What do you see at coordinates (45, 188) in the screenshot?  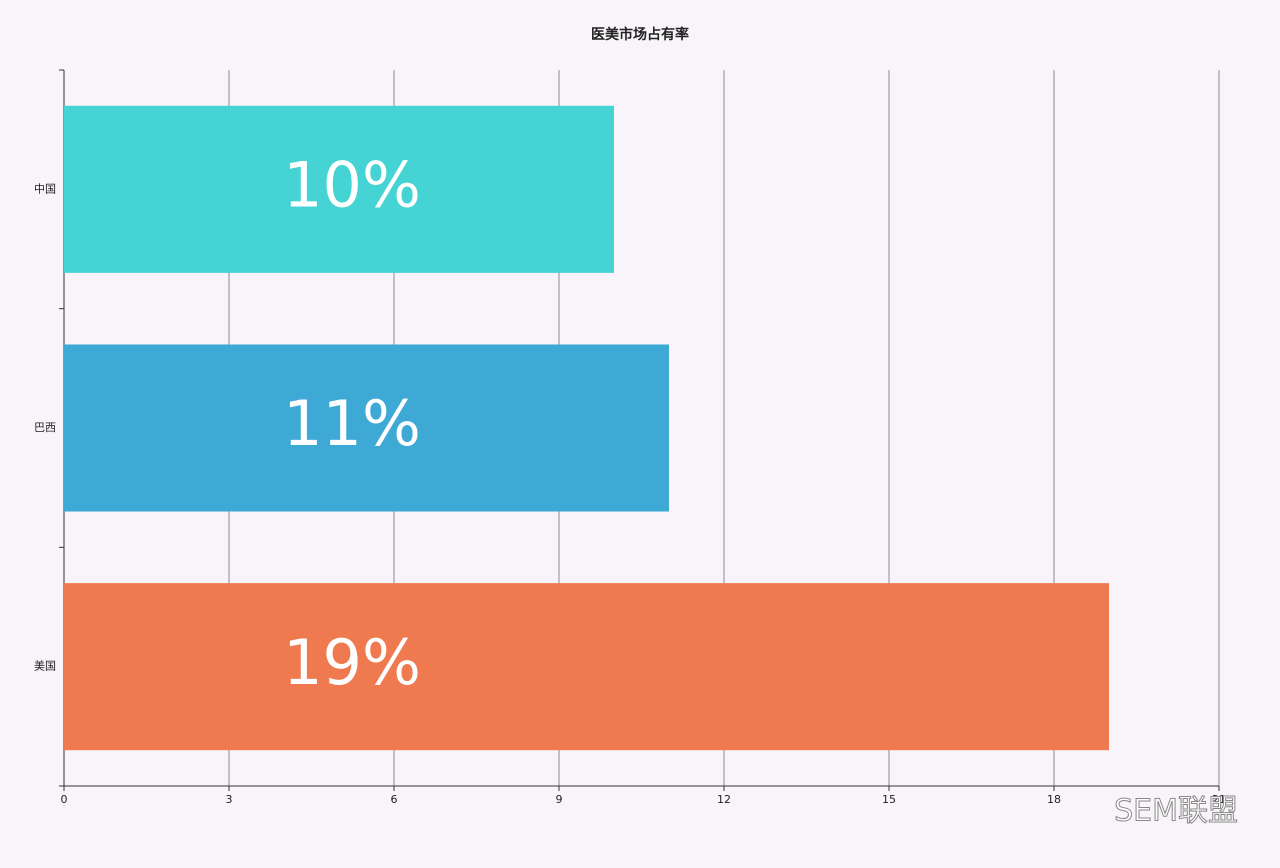 I see `y-tick-label: 中国` at bounding box center [45, 188].